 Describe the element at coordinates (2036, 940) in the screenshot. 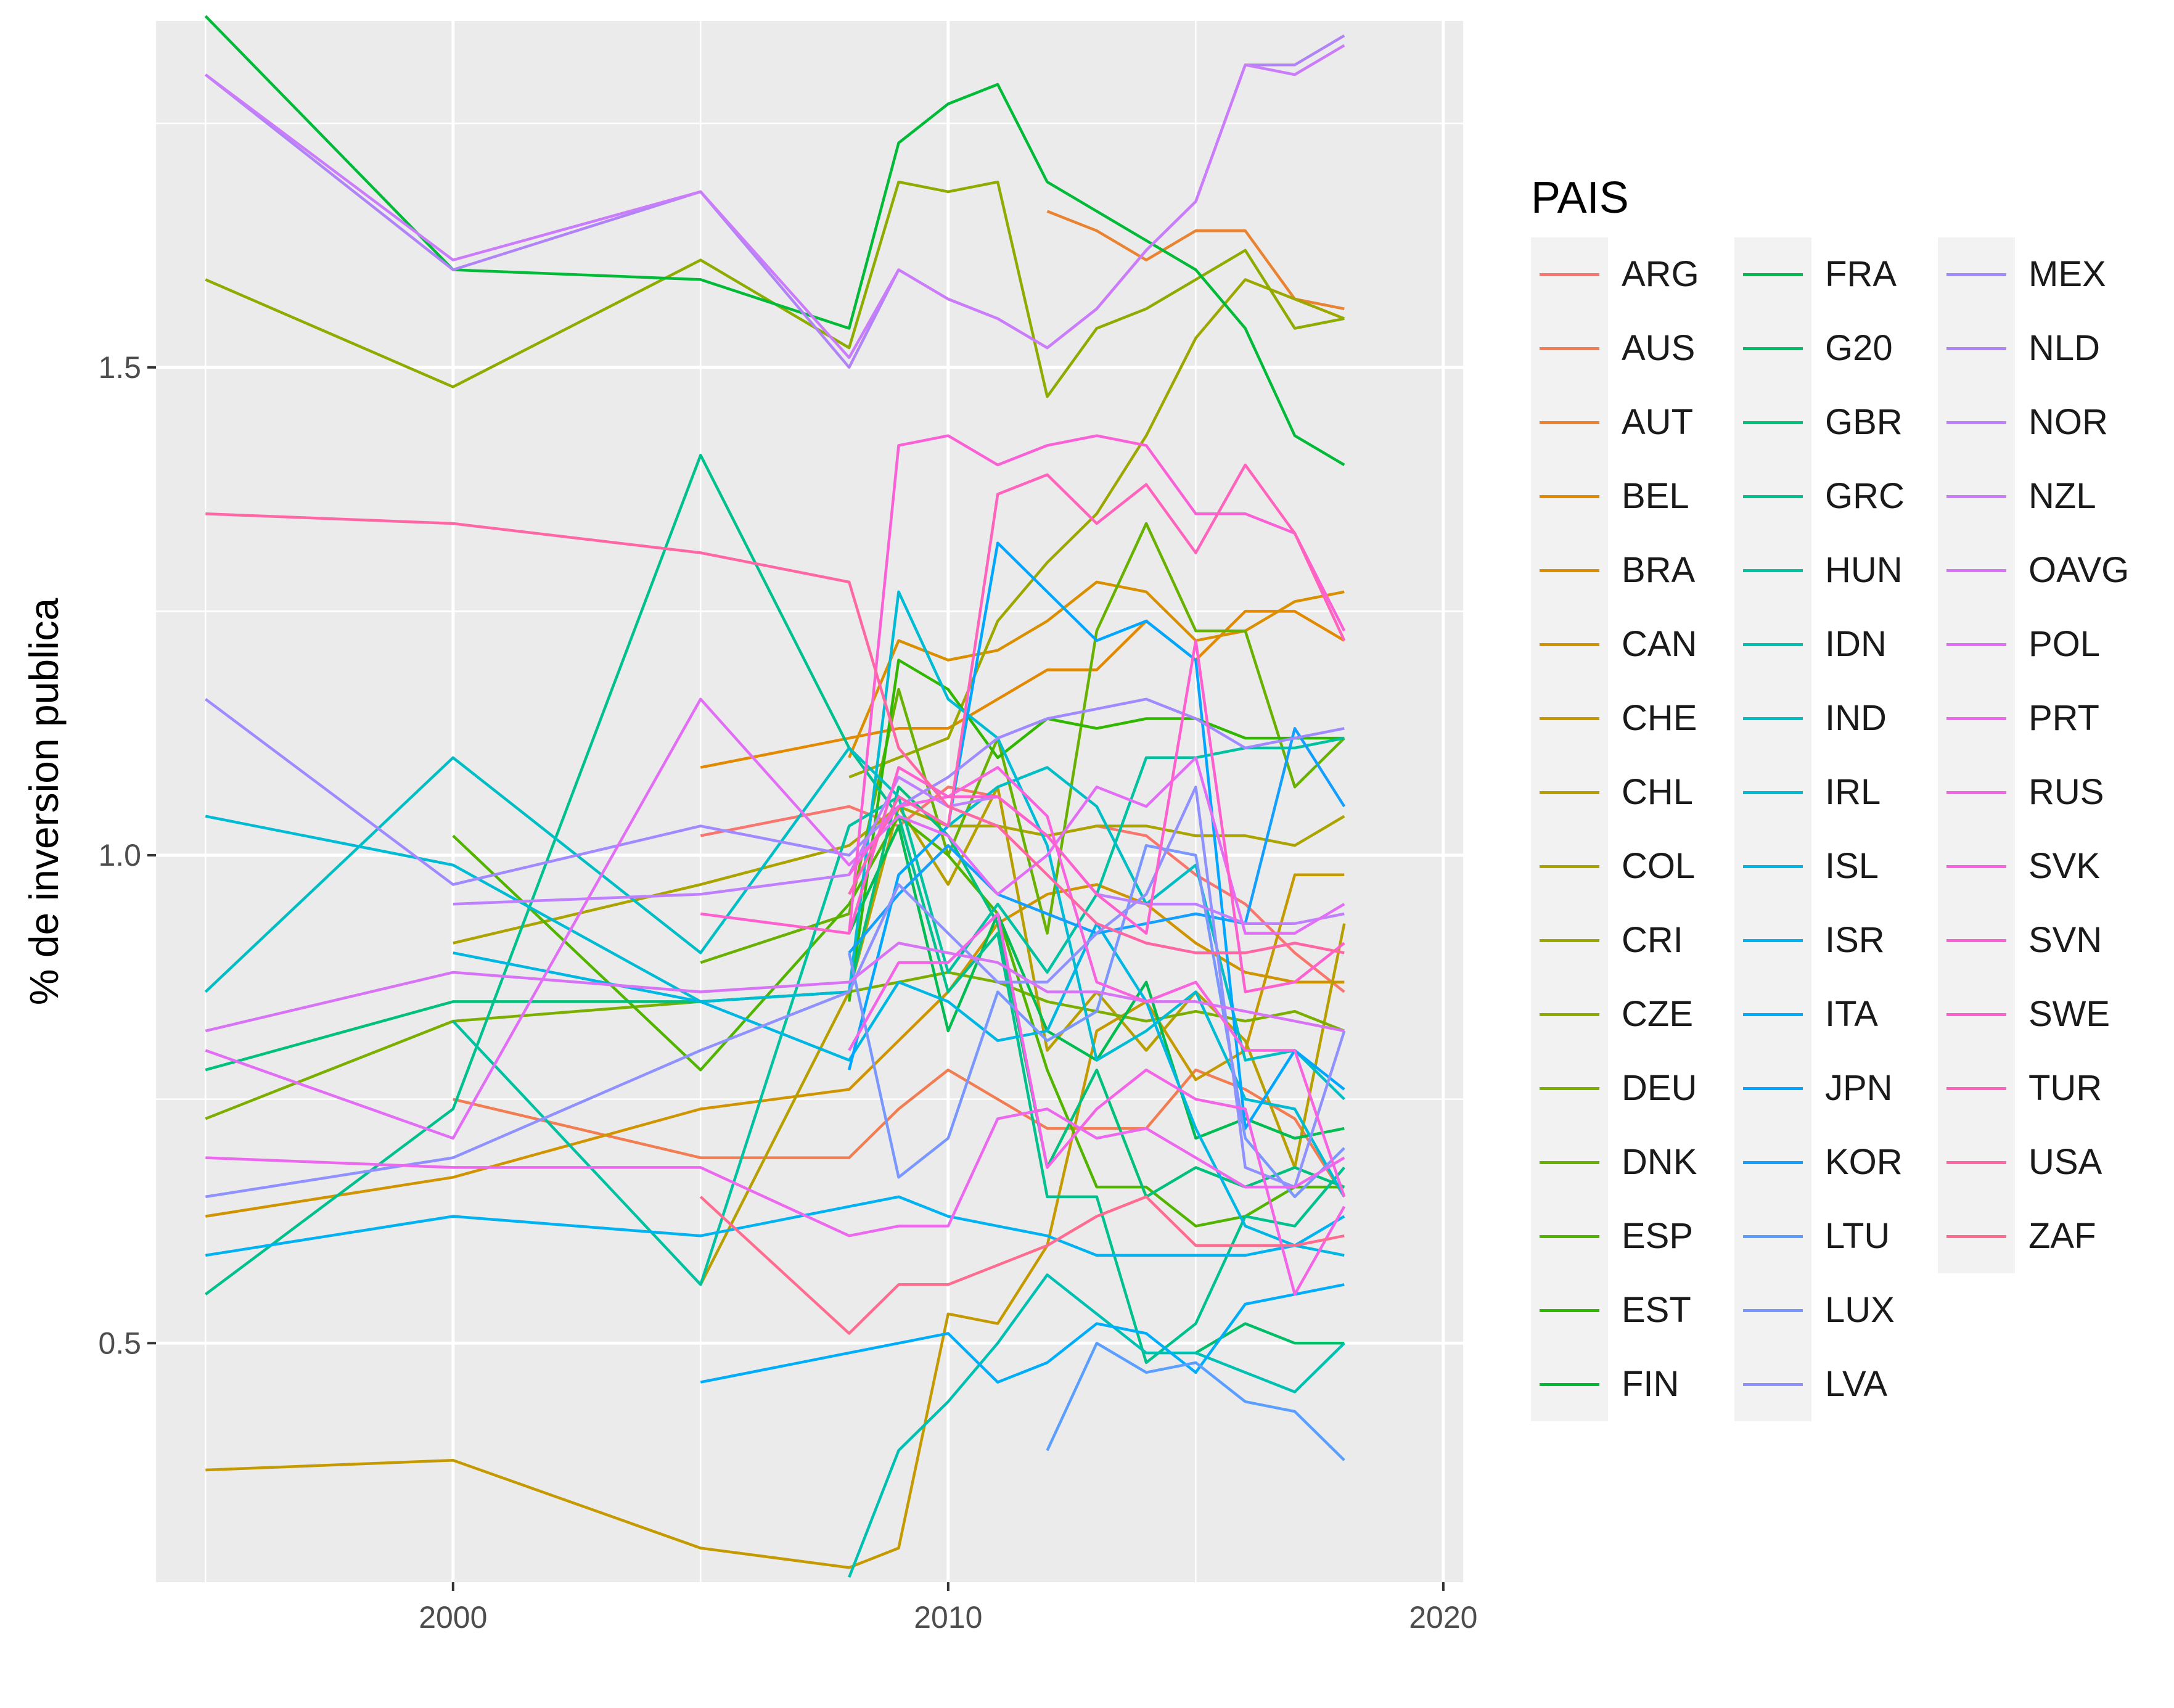

I see `legend-item-svn: SVN` at that location.